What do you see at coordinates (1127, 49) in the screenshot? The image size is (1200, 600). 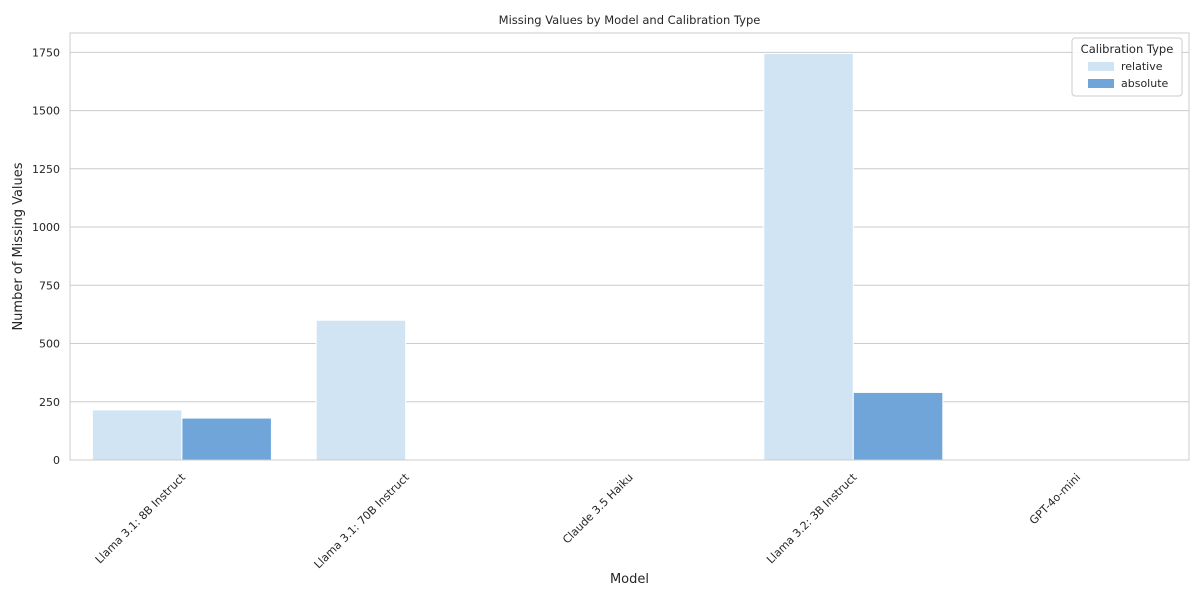 I see `legend-title: Calibration Type` at bounding box center [1127, 49].